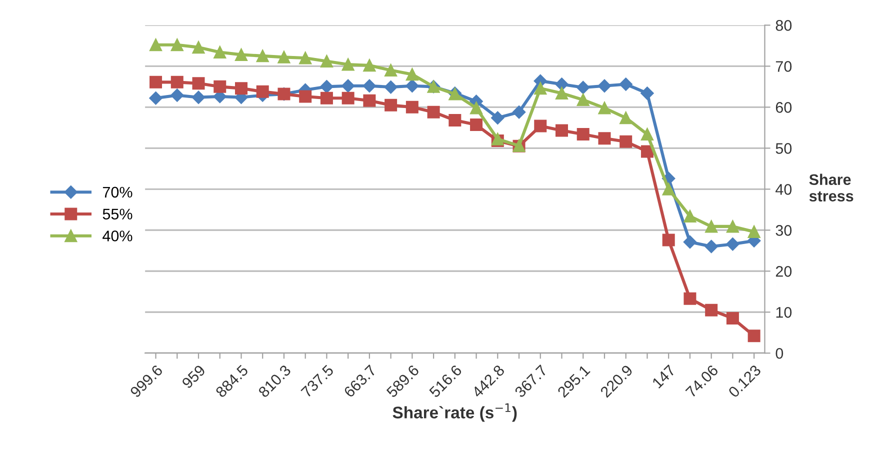 This screenshot has height=458, width=874. Describe the element at coordinates (784, 25) in the screenshot. I see `y-tick-label: 80` at that location.